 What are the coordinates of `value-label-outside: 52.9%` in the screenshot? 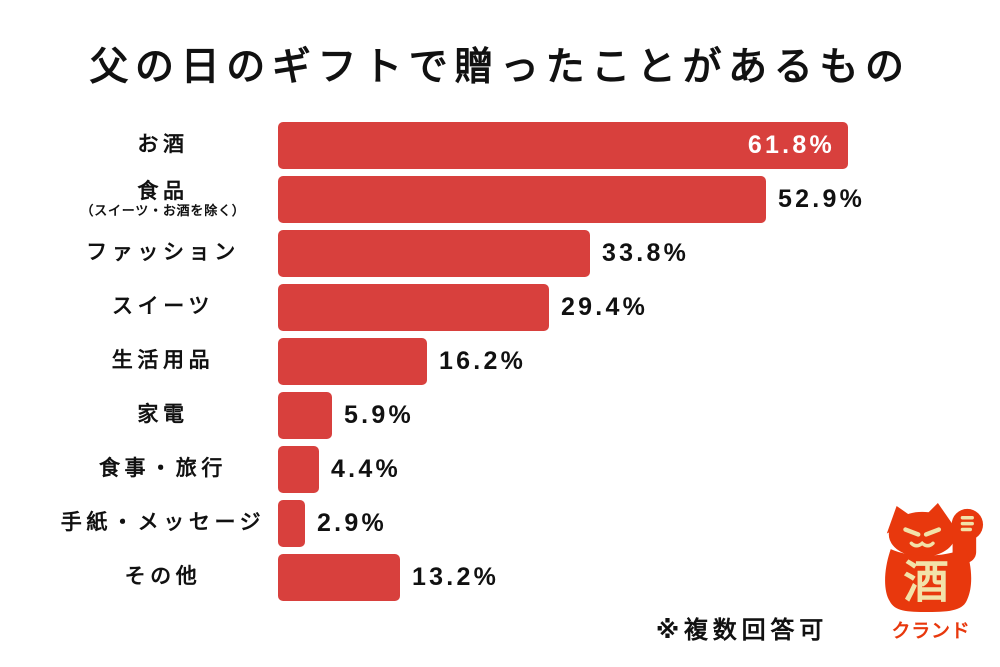 It's located at (822, 198).